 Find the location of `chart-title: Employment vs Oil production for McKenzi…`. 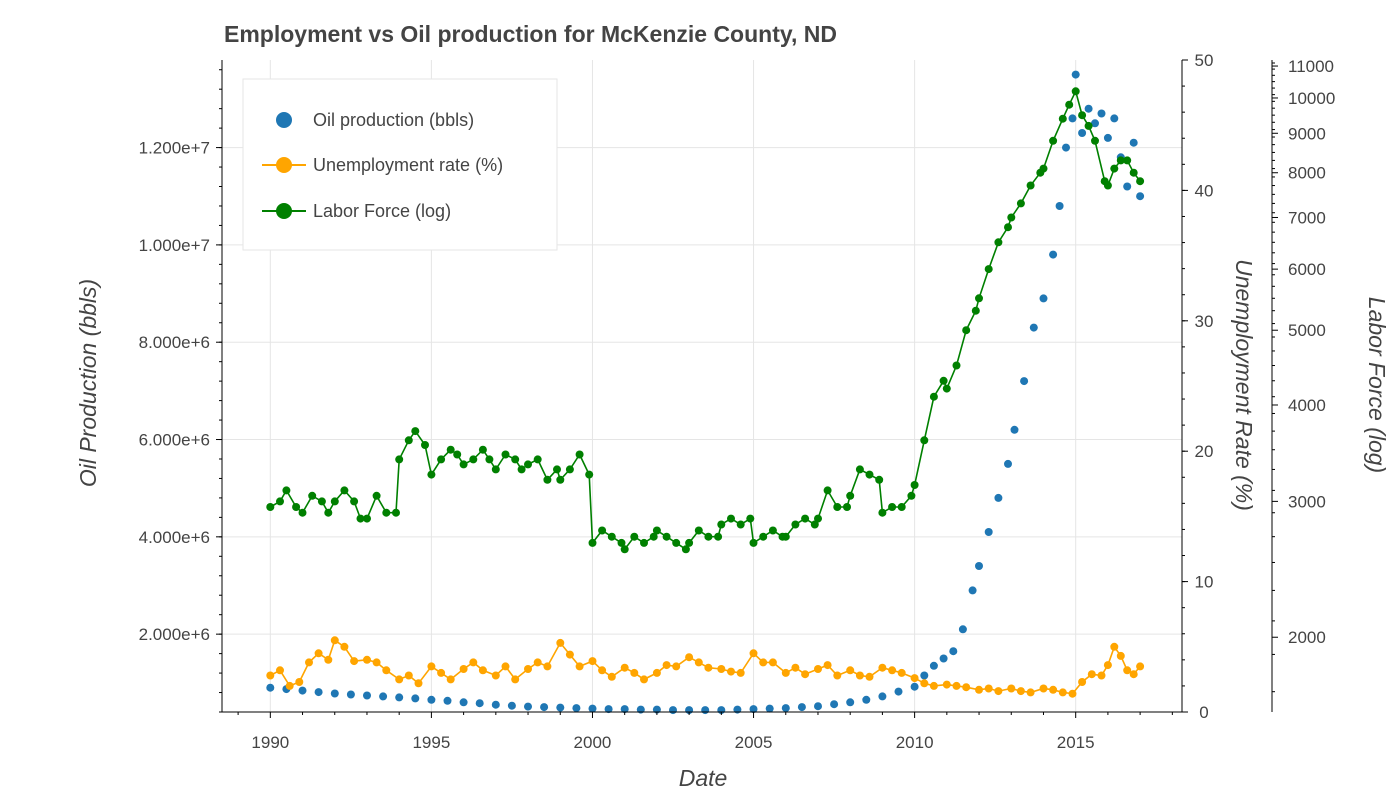

chart-title: Employment vs Oil production for McKenzi… is located at coordinates (530, 34).